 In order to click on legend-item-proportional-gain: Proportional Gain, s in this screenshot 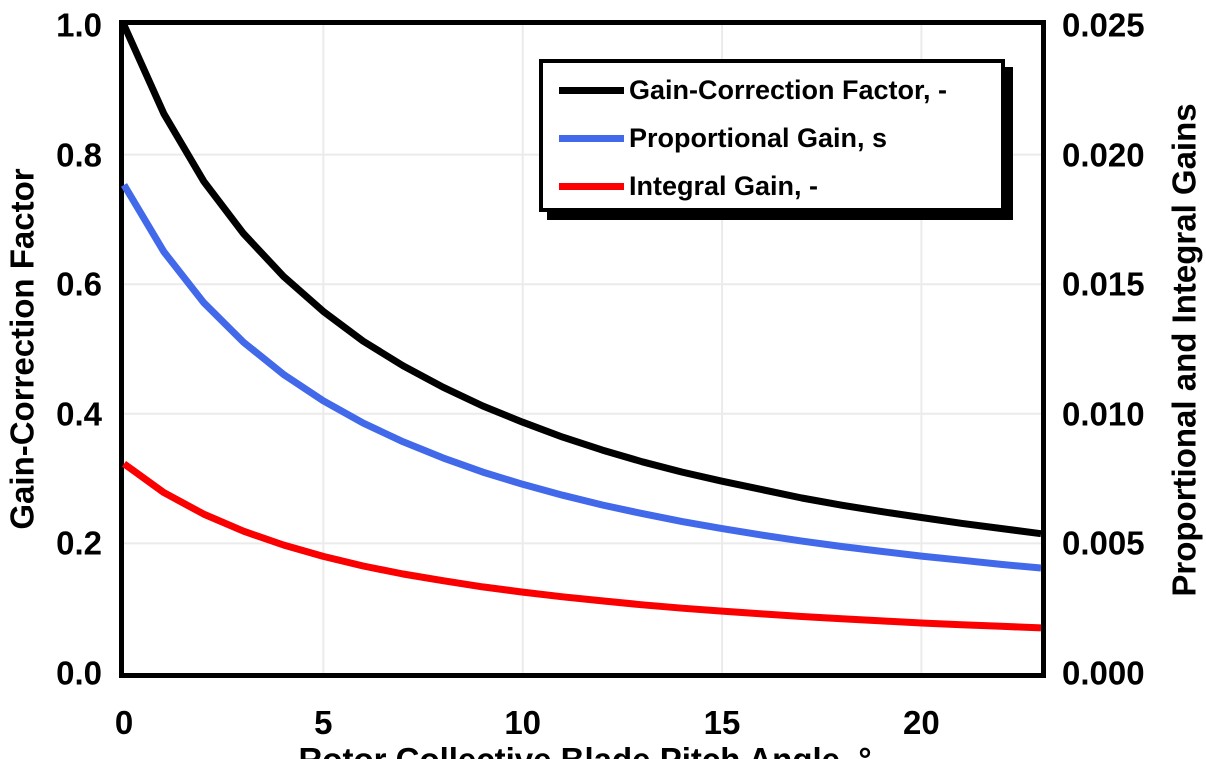, I will do `click(772, 138)`.